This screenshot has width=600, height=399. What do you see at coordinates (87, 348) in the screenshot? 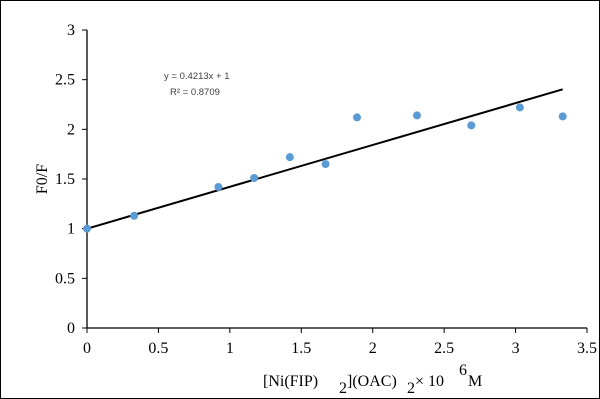
I see `x-tick-label: 0` at bounding box center [87, 348].